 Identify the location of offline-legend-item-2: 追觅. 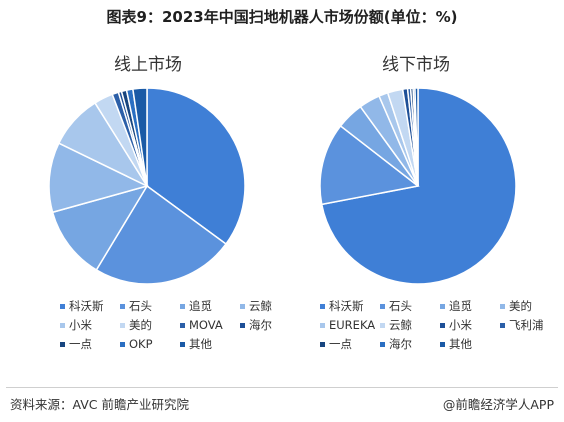
(470, 306).